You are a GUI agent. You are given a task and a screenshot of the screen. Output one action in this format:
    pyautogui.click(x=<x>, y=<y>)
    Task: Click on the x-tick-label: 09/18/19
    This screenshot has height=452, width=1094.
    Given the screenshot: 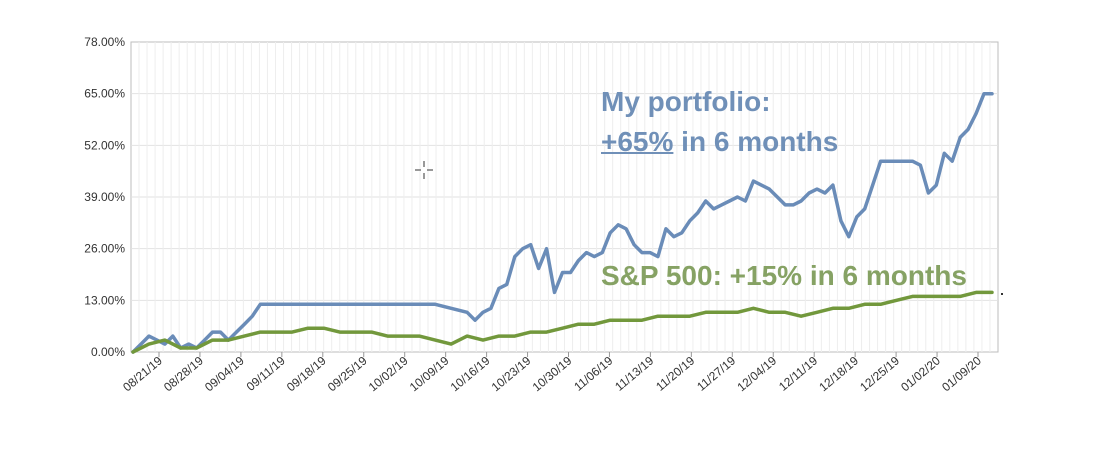 What is the action you would take?
    pyautogui.click(x=306, y=373)
    